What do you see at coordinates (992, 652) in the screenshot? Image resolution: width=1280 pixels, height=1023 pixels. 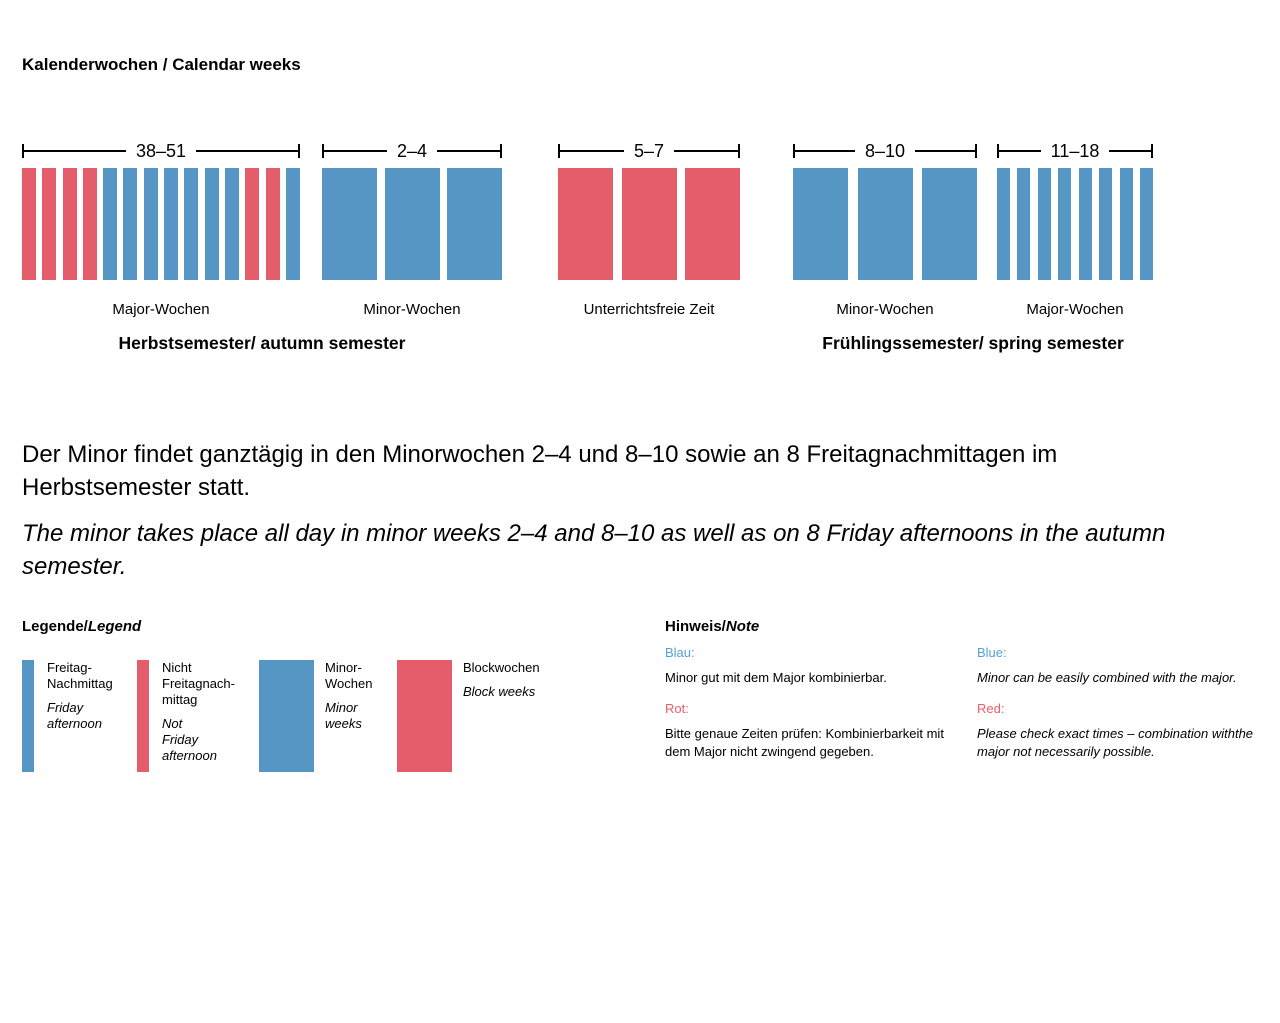 I see `note-label-blue: Blue:` at bounding box center [992, 652].